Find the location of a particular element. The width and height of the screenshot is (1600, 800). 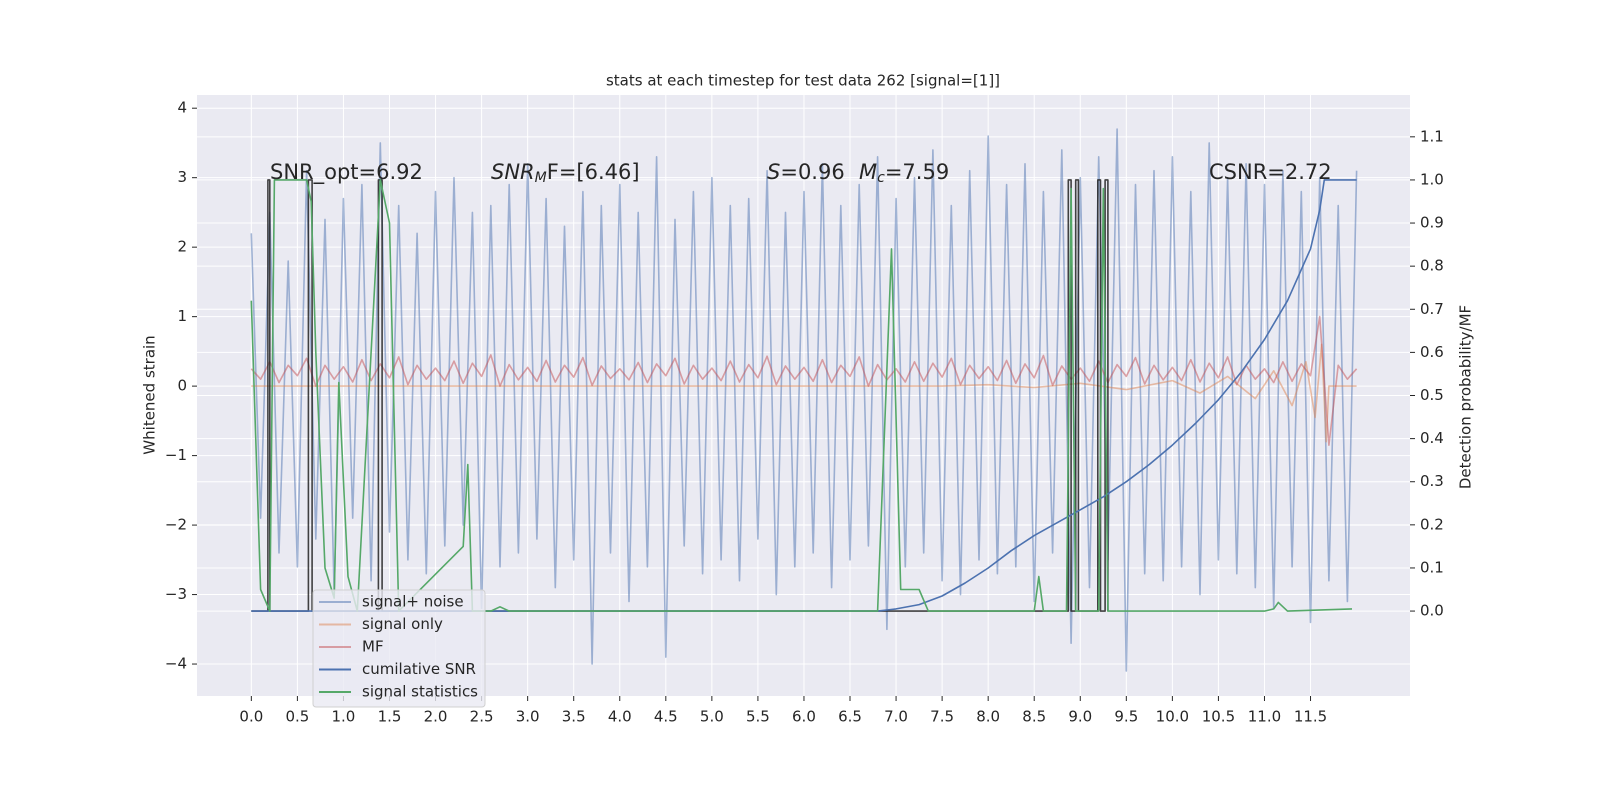

y-tick-label: 0 is located at coordinates (182, 386).